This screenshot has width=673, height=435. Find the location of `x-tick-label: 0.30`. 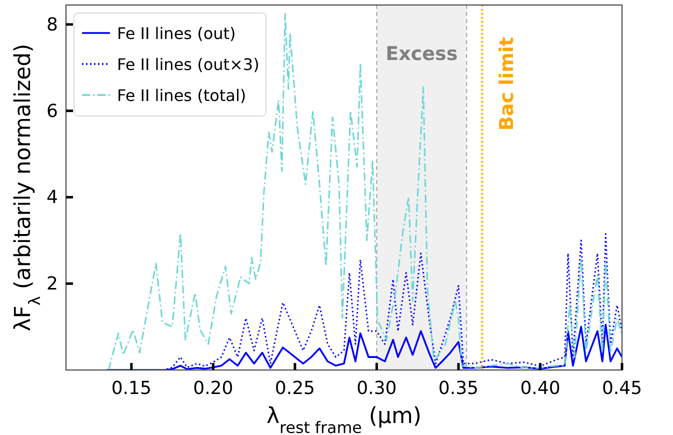

x-tick-label: 0.30 is located at coordinates (376, 388).